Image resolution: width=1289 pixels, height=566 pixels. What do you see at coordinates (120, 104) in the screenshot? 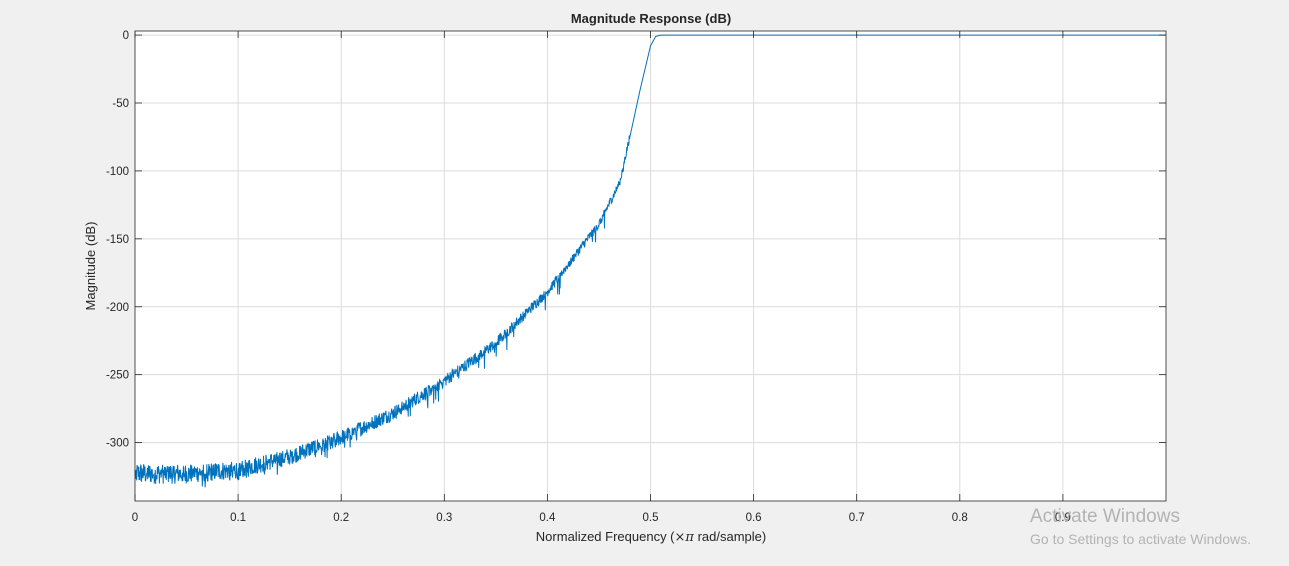
I see `y-tick-label: -50` at bounding box center [120, 104].